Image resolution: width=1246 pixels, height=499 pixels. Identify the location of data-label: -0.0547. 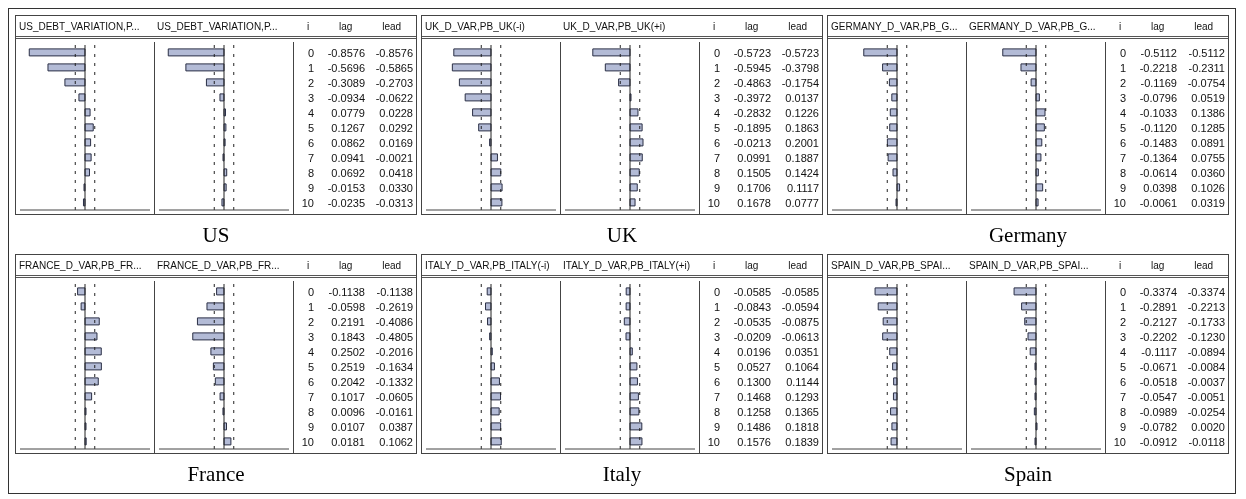
(1157, 397).